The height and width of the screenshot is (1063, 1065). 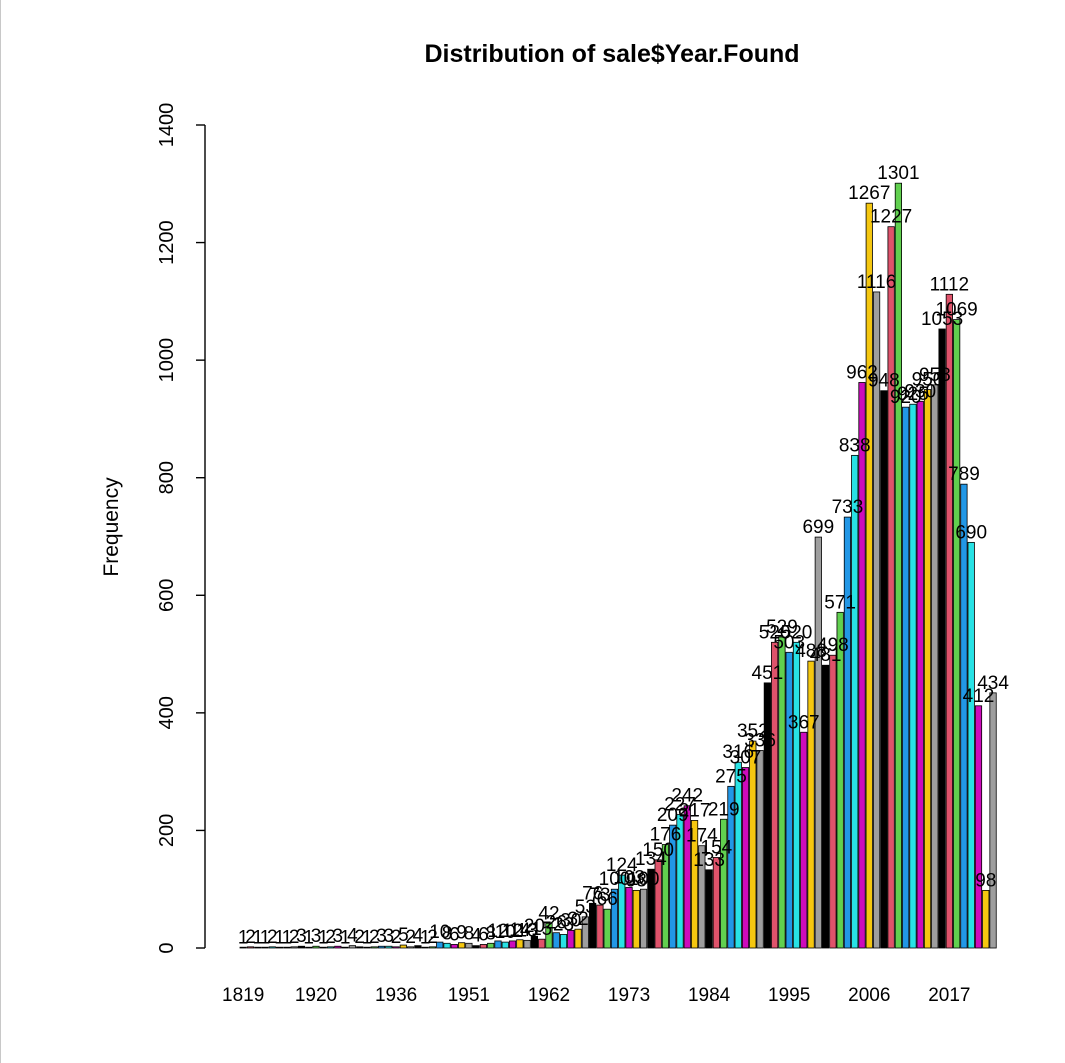 What do you see at coordinates (167, 242) in the screenshot?
I see `y-tick-label: 1200` at bounding box center [167, 242].